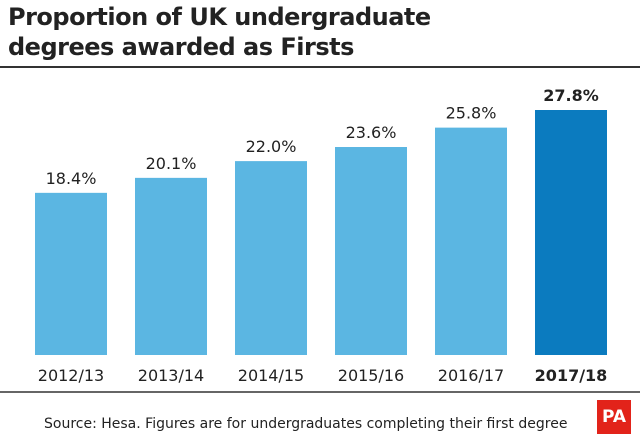  I want to click on value-label: 22.0%, so click(271, 146).